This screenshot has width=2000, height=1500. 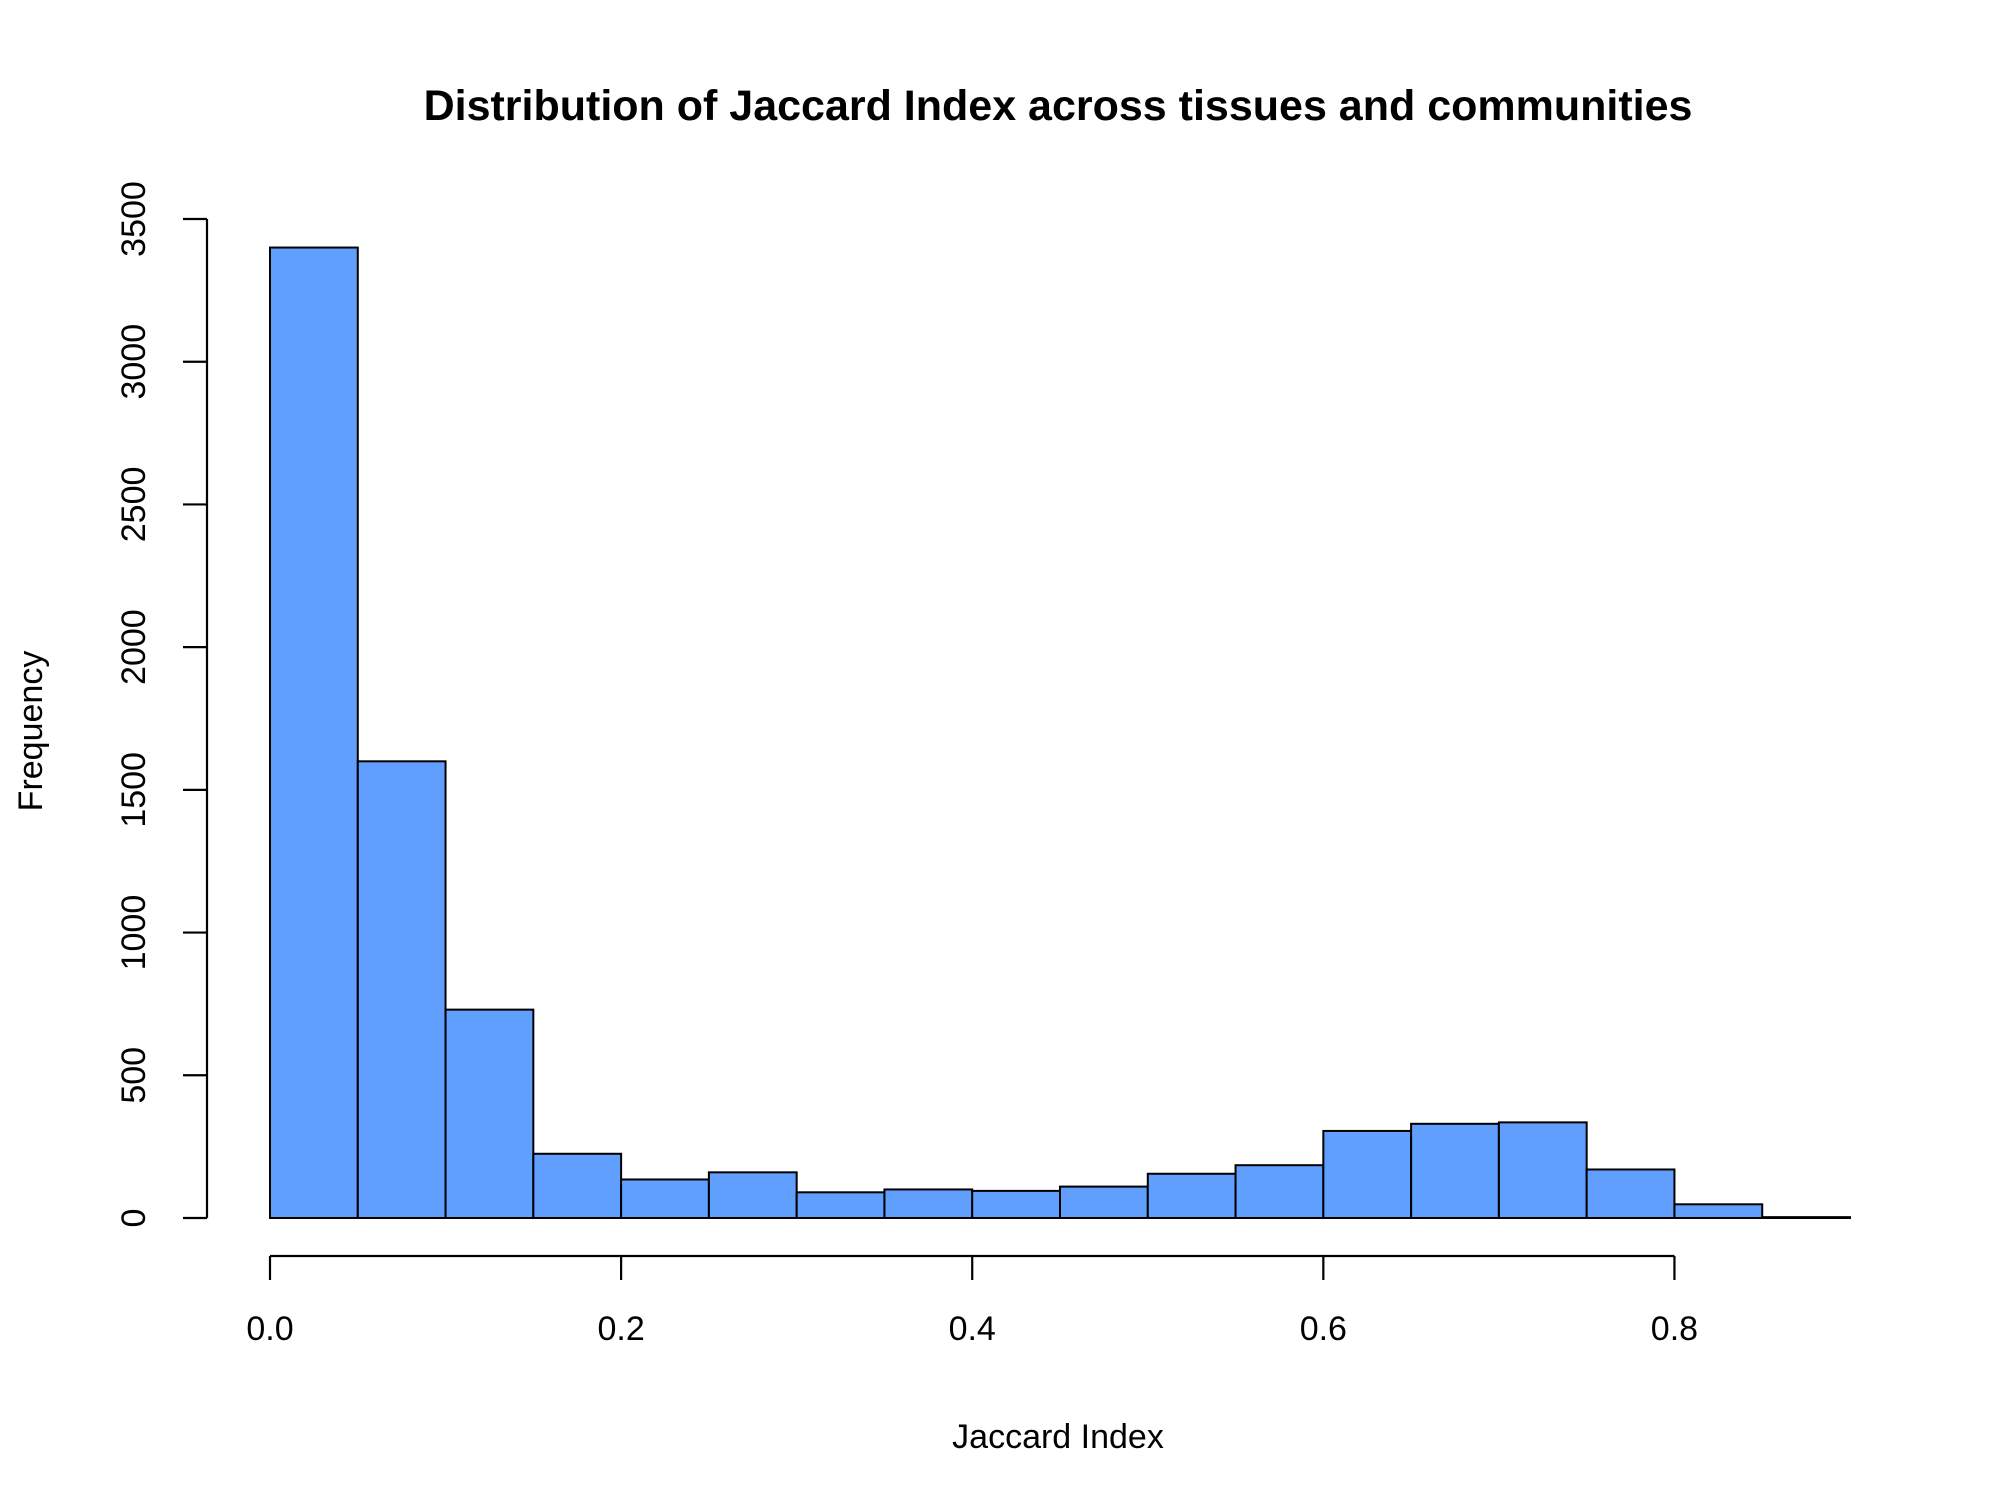 I want to click on y-tick-label: 2000, so click(x=134, y=647).